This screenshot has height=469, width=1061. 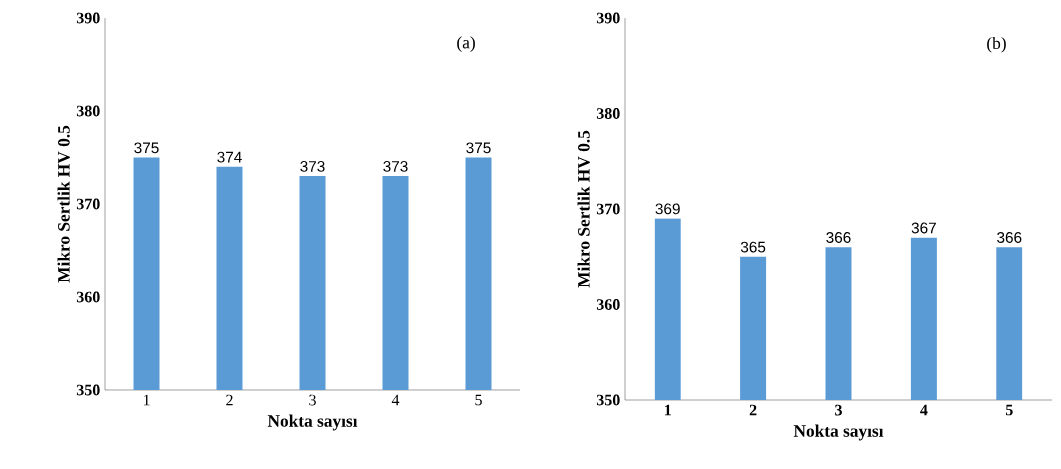 What do you see at coordinates (923, 228) in the screenshot?
I see `data-label: 367` at bounding box center [923, 228].